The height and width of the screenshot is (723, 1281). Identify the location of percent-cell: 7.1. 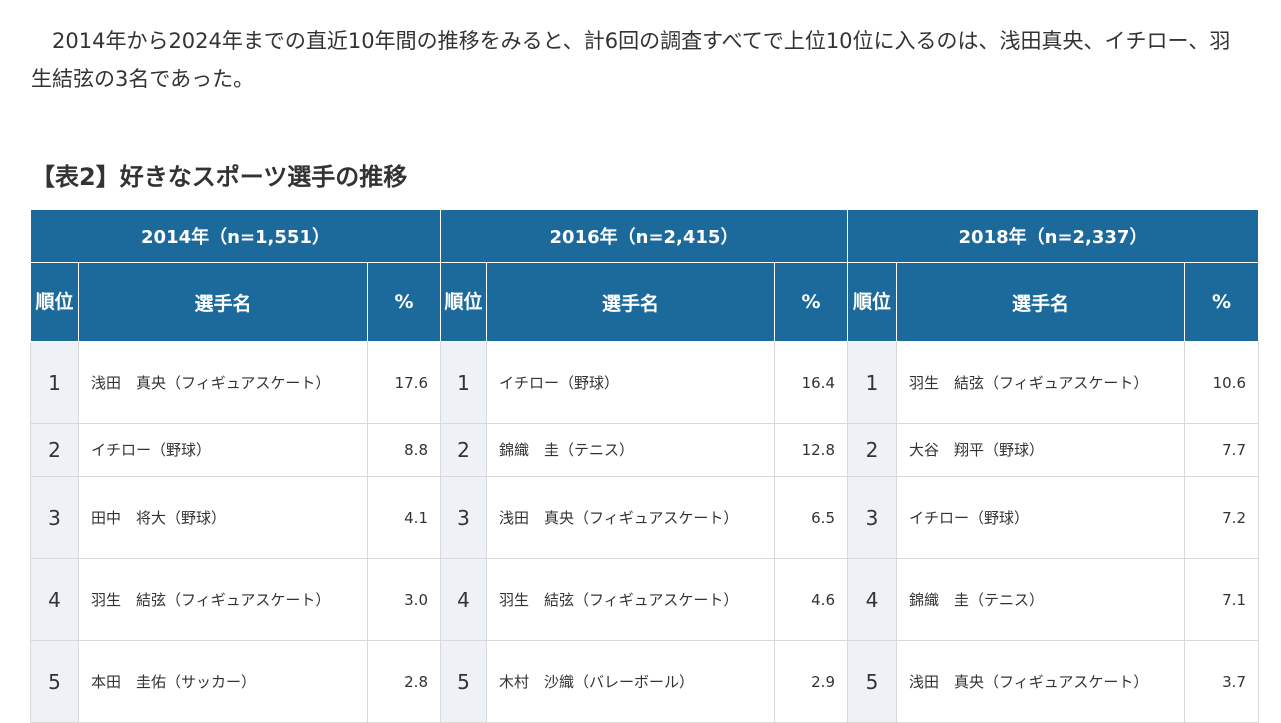
(1221, 599).